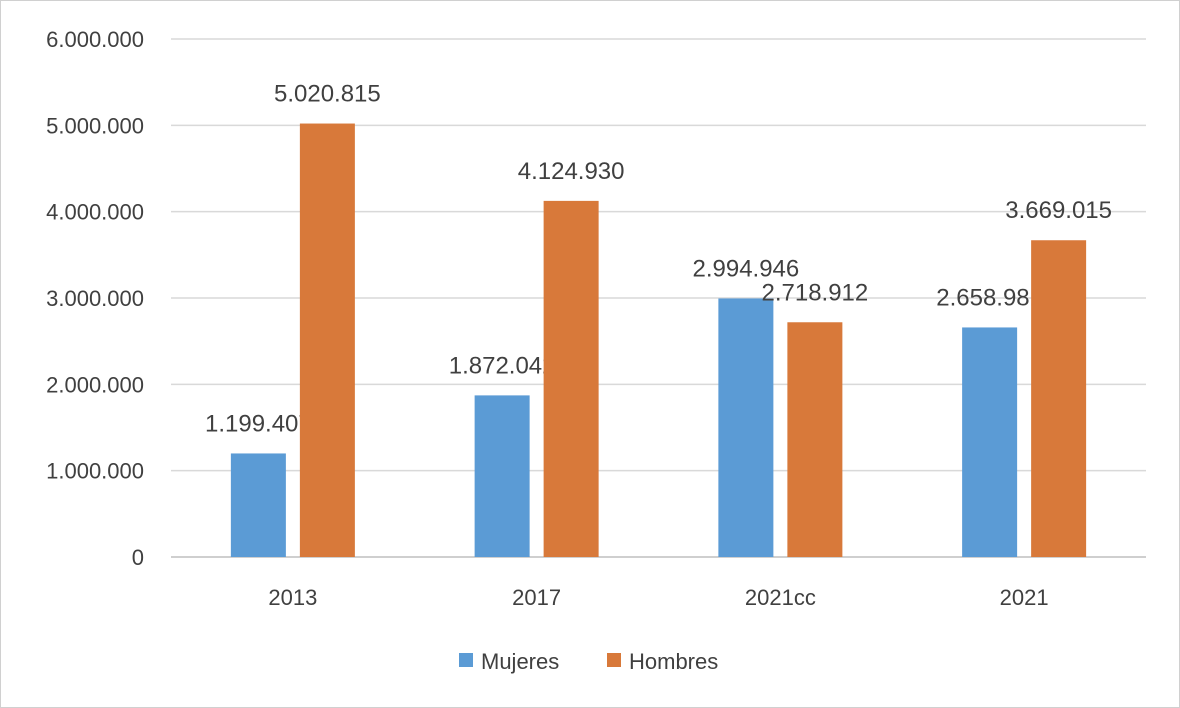 Image resolution: width=1180 pixels, height=708 pixels. I want to click on y-tick-label: 5.000.000, so click(95, 125).